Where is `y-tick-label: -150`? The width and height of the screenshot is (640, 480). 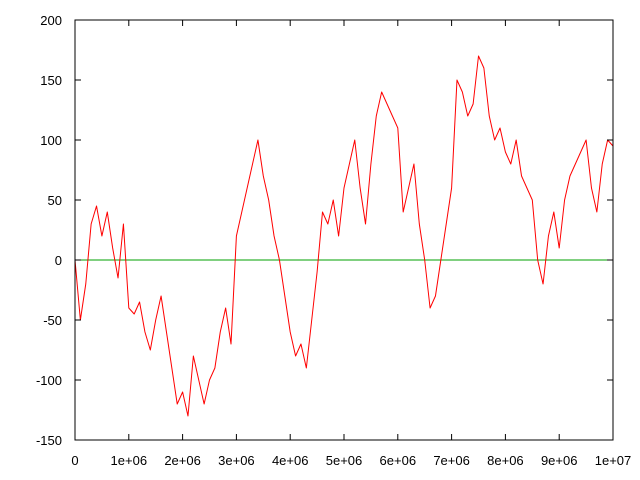 y-tick-label: -150 is located at coordinates (49, 440).